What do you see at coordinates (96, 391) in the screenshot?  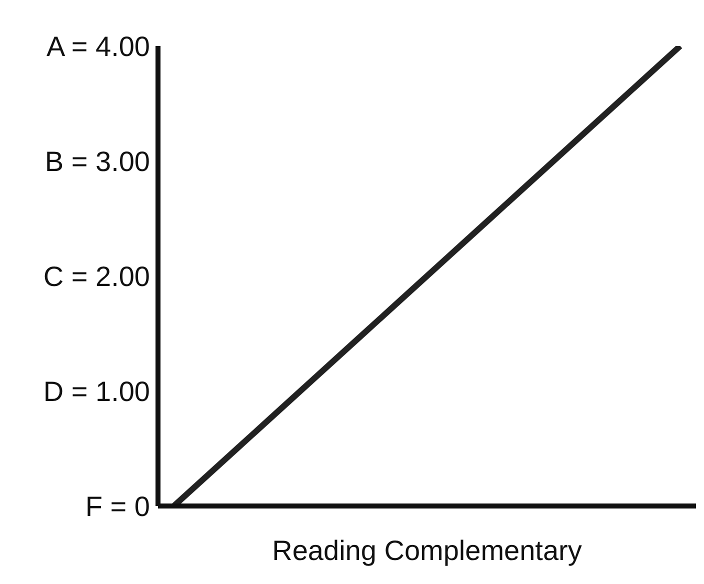 I see `y-tick-label: D = 1.00` at bounding box center [96, 391].